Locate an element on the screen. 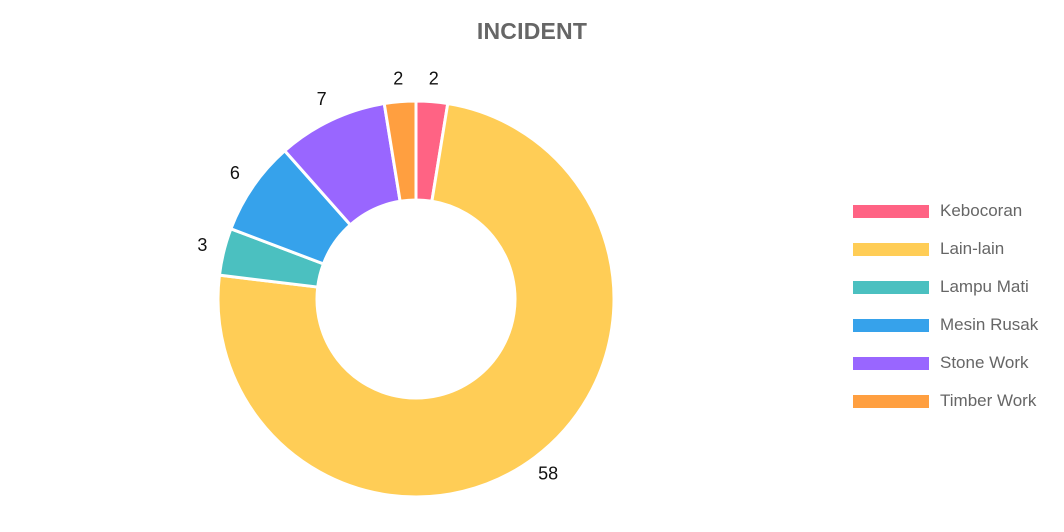  legend-item-stone-work: Stone Work is located at coordinates (955, 363).